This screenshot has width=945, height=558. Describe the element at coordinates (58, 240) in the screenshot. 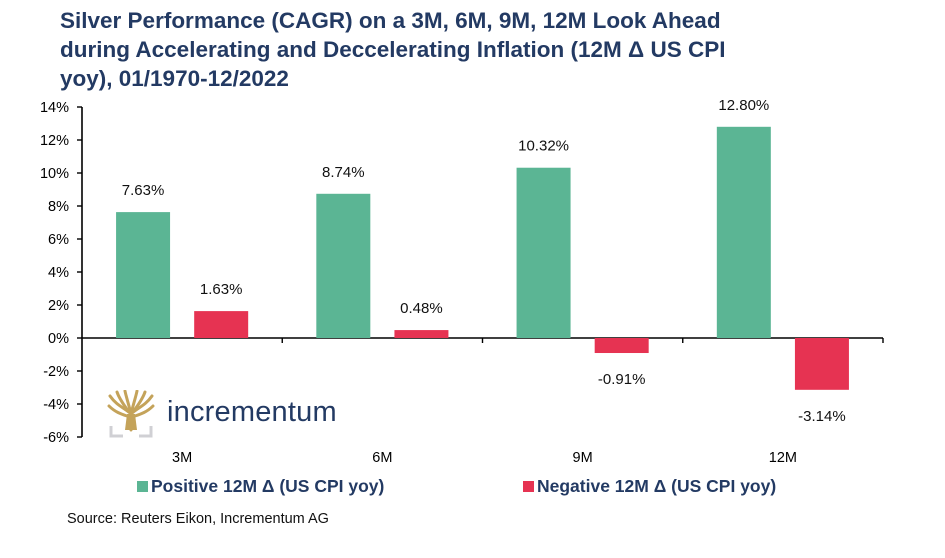

I see `y-tick-label: 6%` at that location.